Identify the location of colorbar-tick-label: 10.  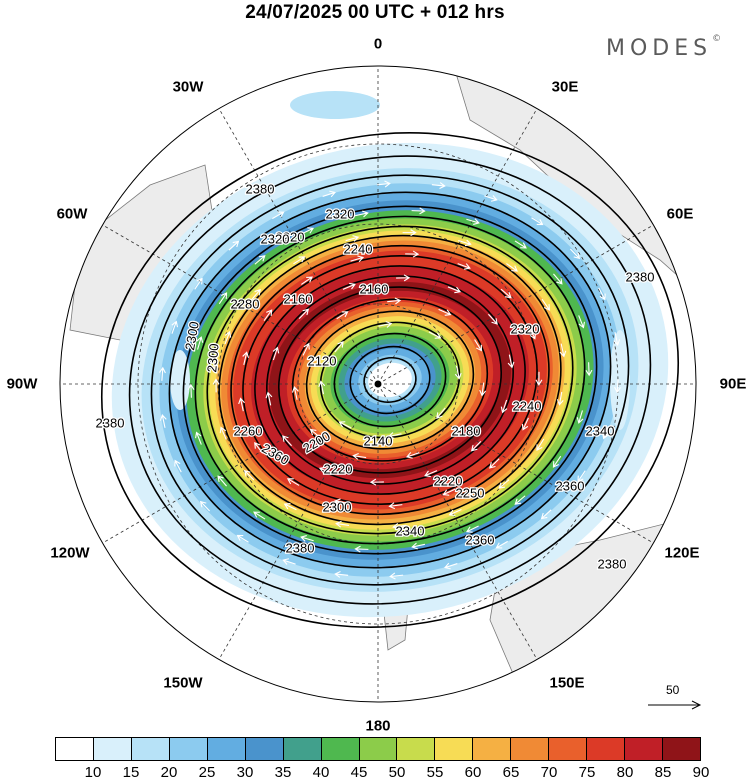
(93, 772).